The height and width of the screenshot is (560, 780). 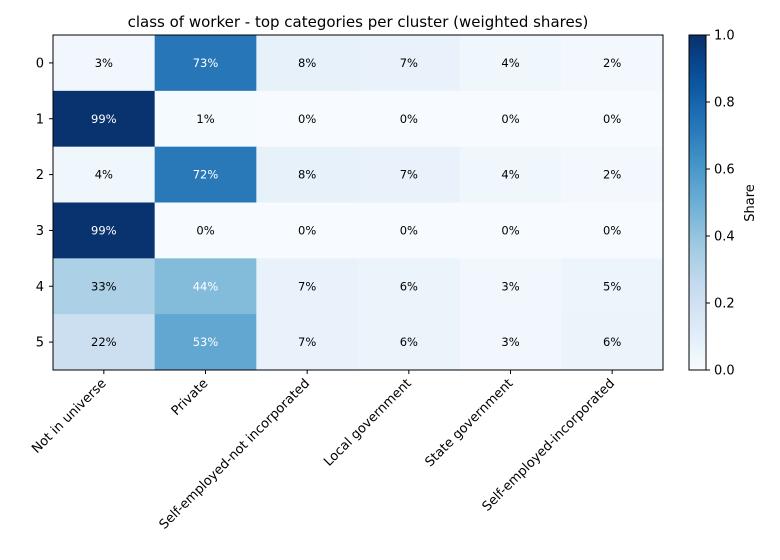 I want to click on y-axis: 0 1 2 3 4 5, so click(x=44, y=203).